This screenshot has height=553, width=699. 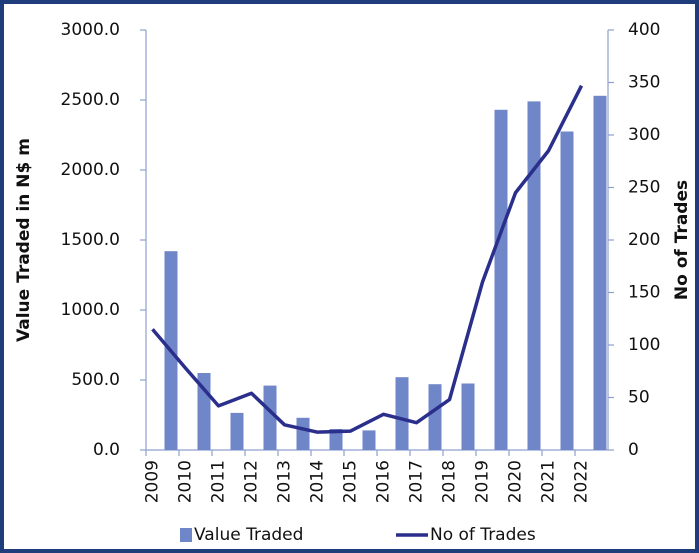 I want to click on y-axis-label: Value Traded in N$ m, so click(x=24, y=240).